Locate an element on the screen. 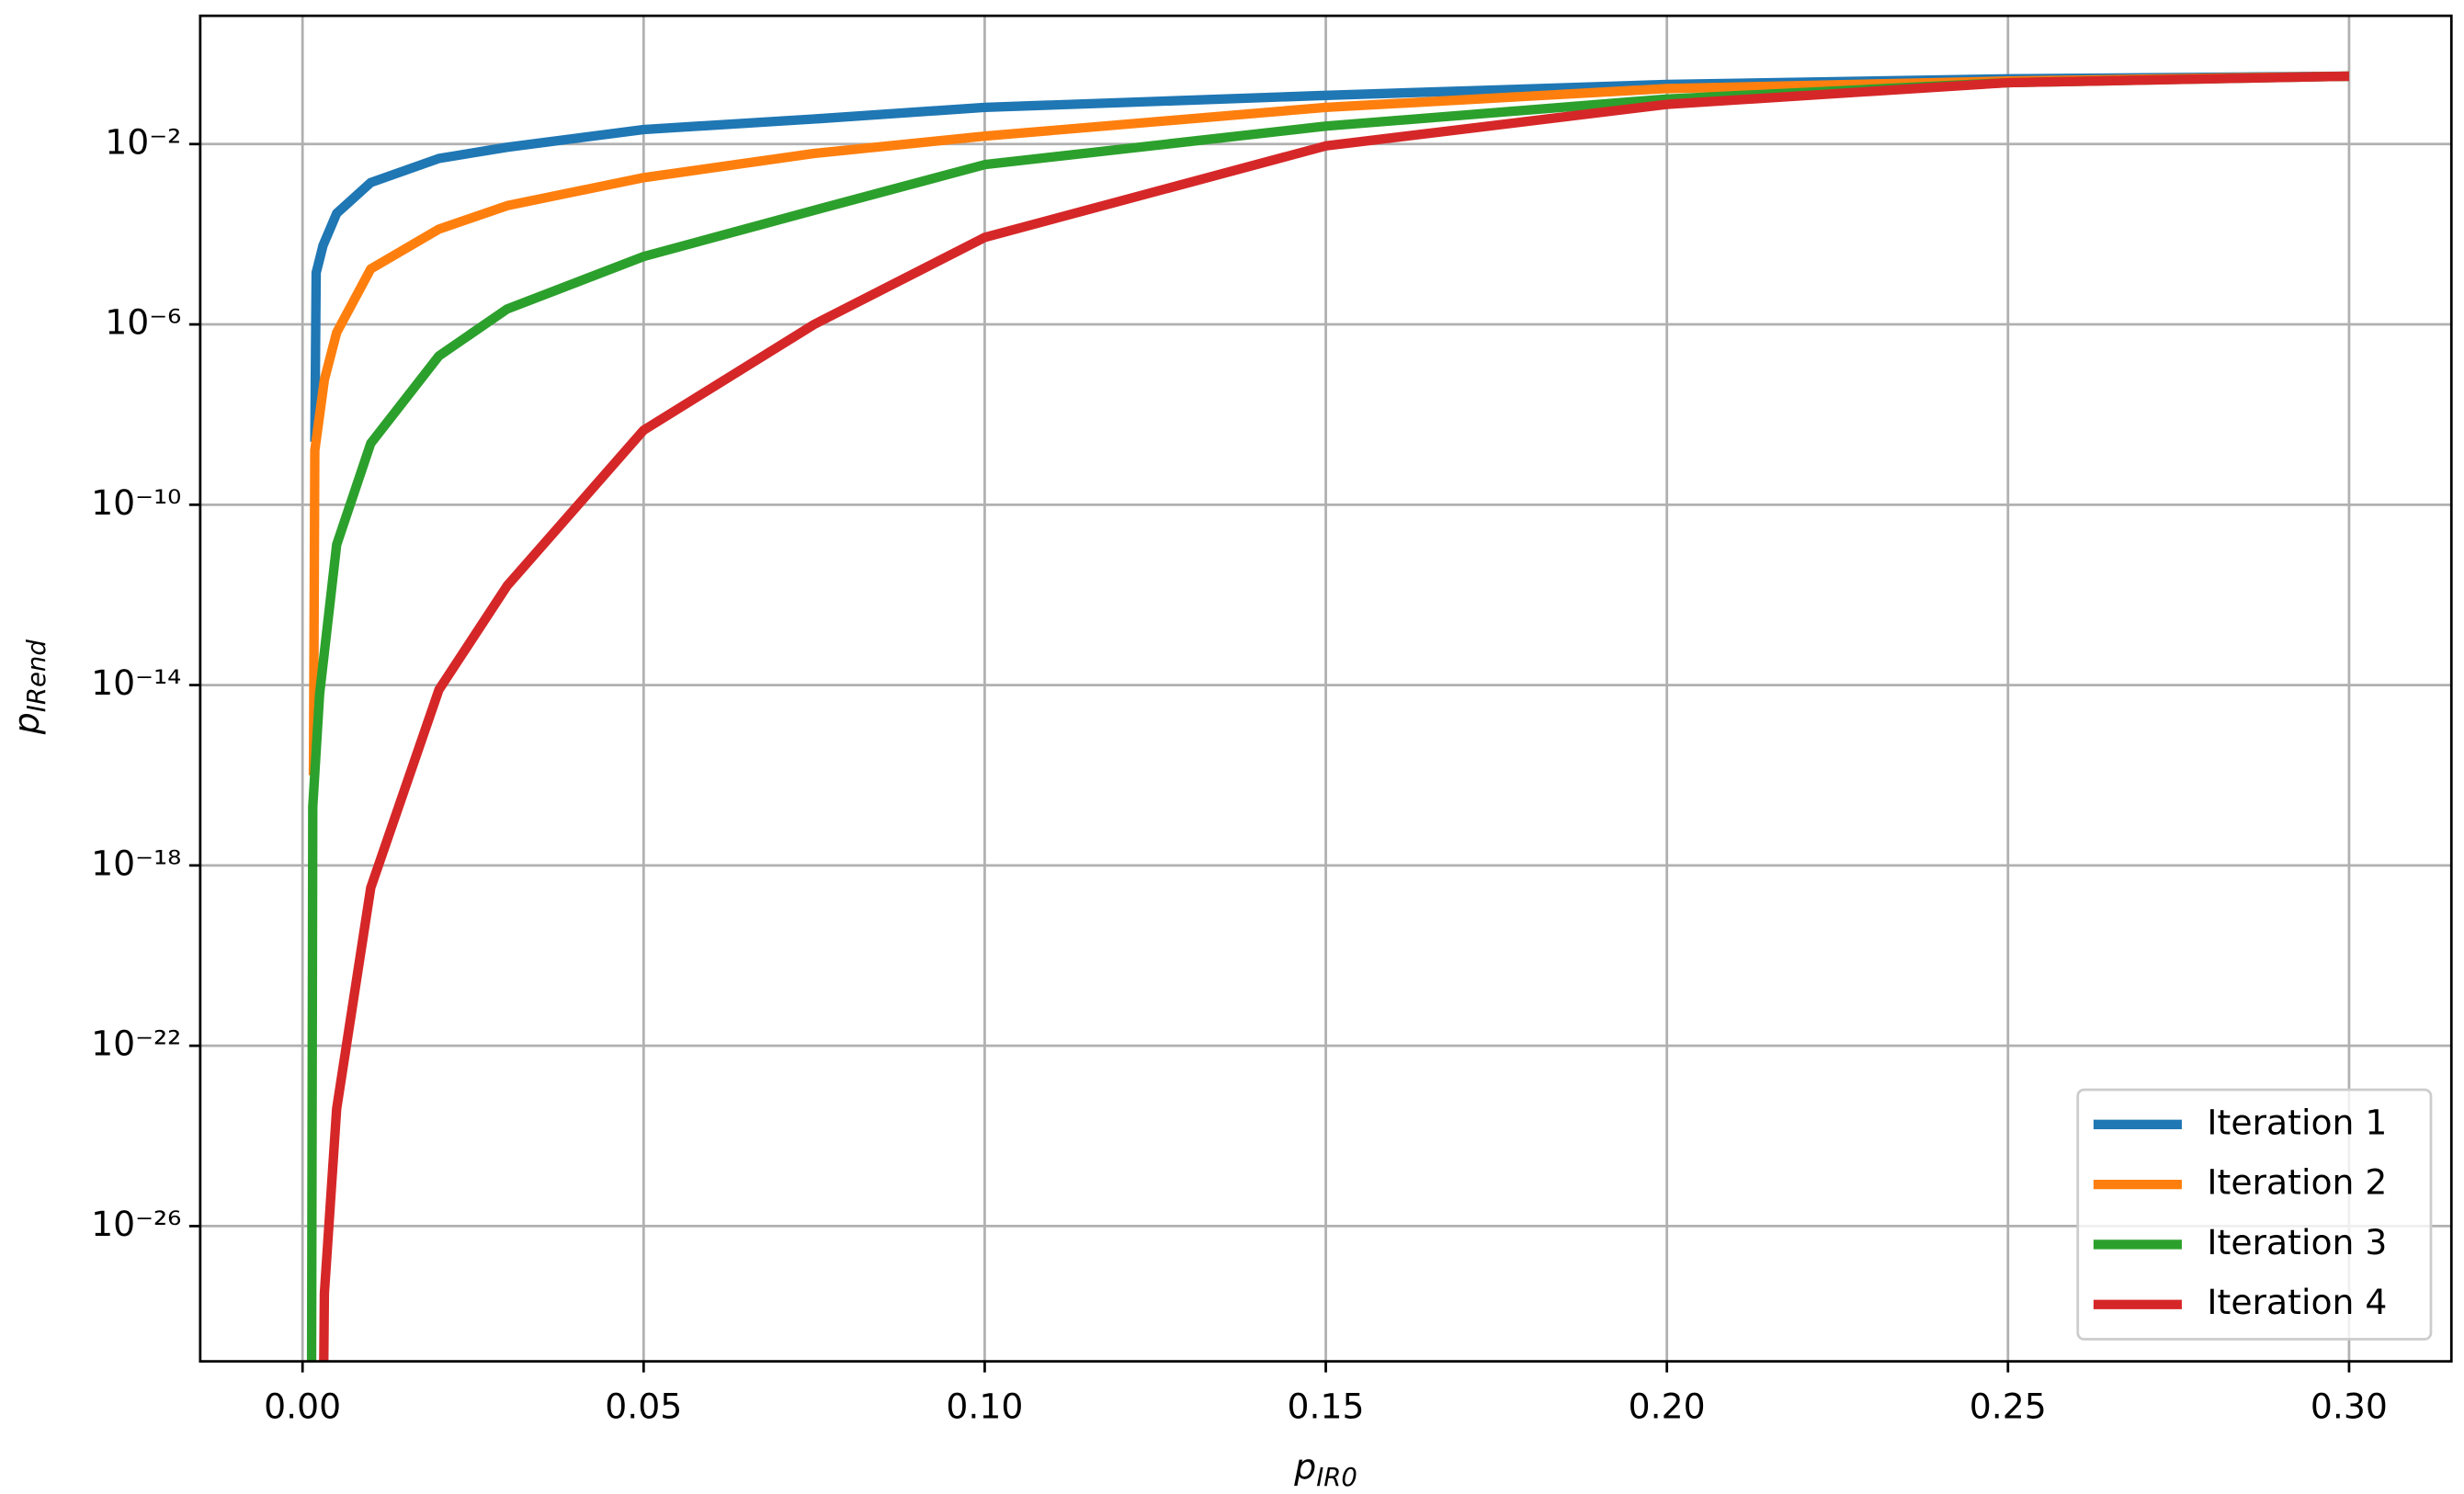 Image resolution: width=2464 pixels, height=1494 pixels. y-axis-label-base: p is located at coordinates (26, 723).